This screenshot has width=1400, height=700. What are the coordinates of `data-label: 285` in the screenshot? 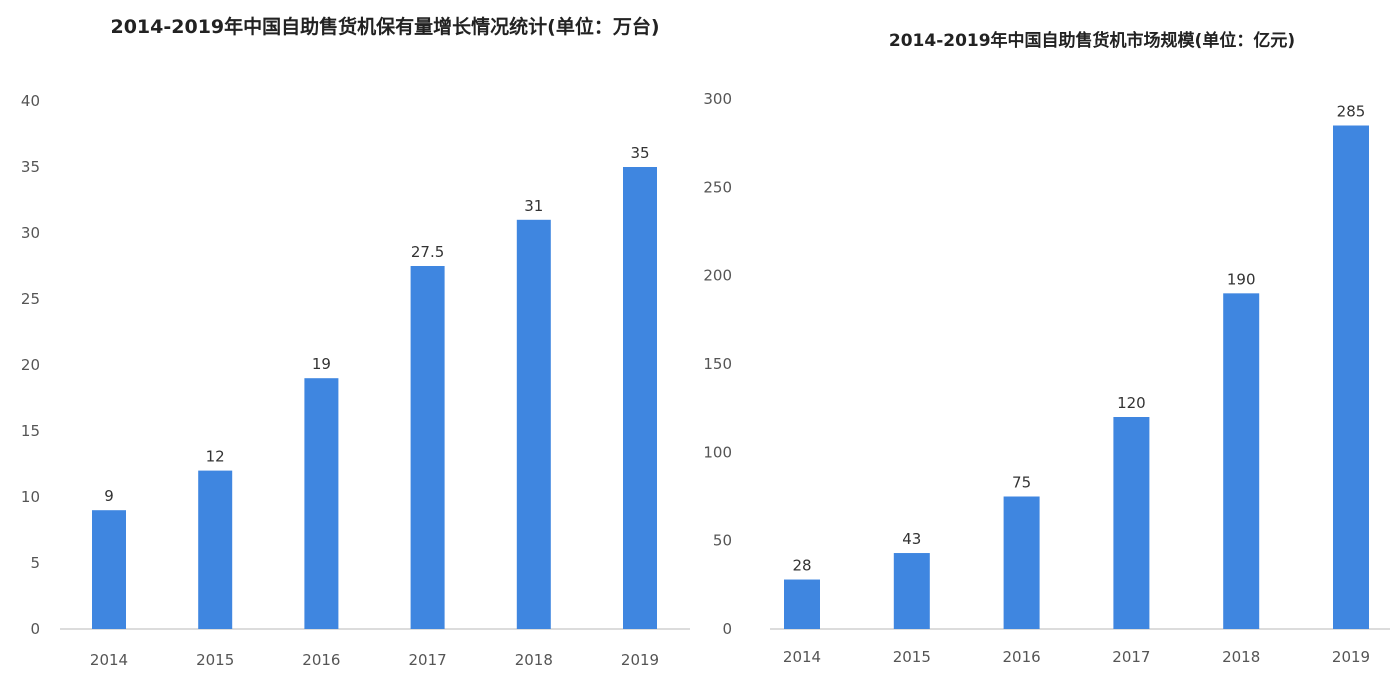 It's located at (1351, 112).